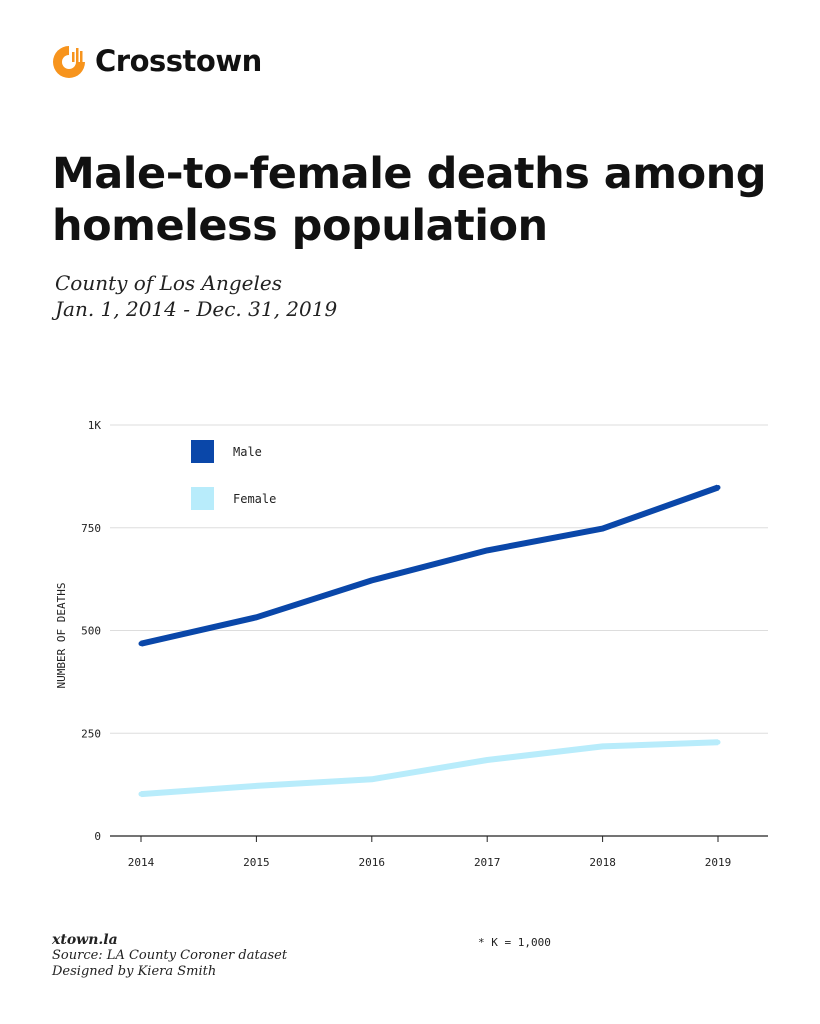  I want to click on unit-footnote: * K = 1,000, so click(514, 942).